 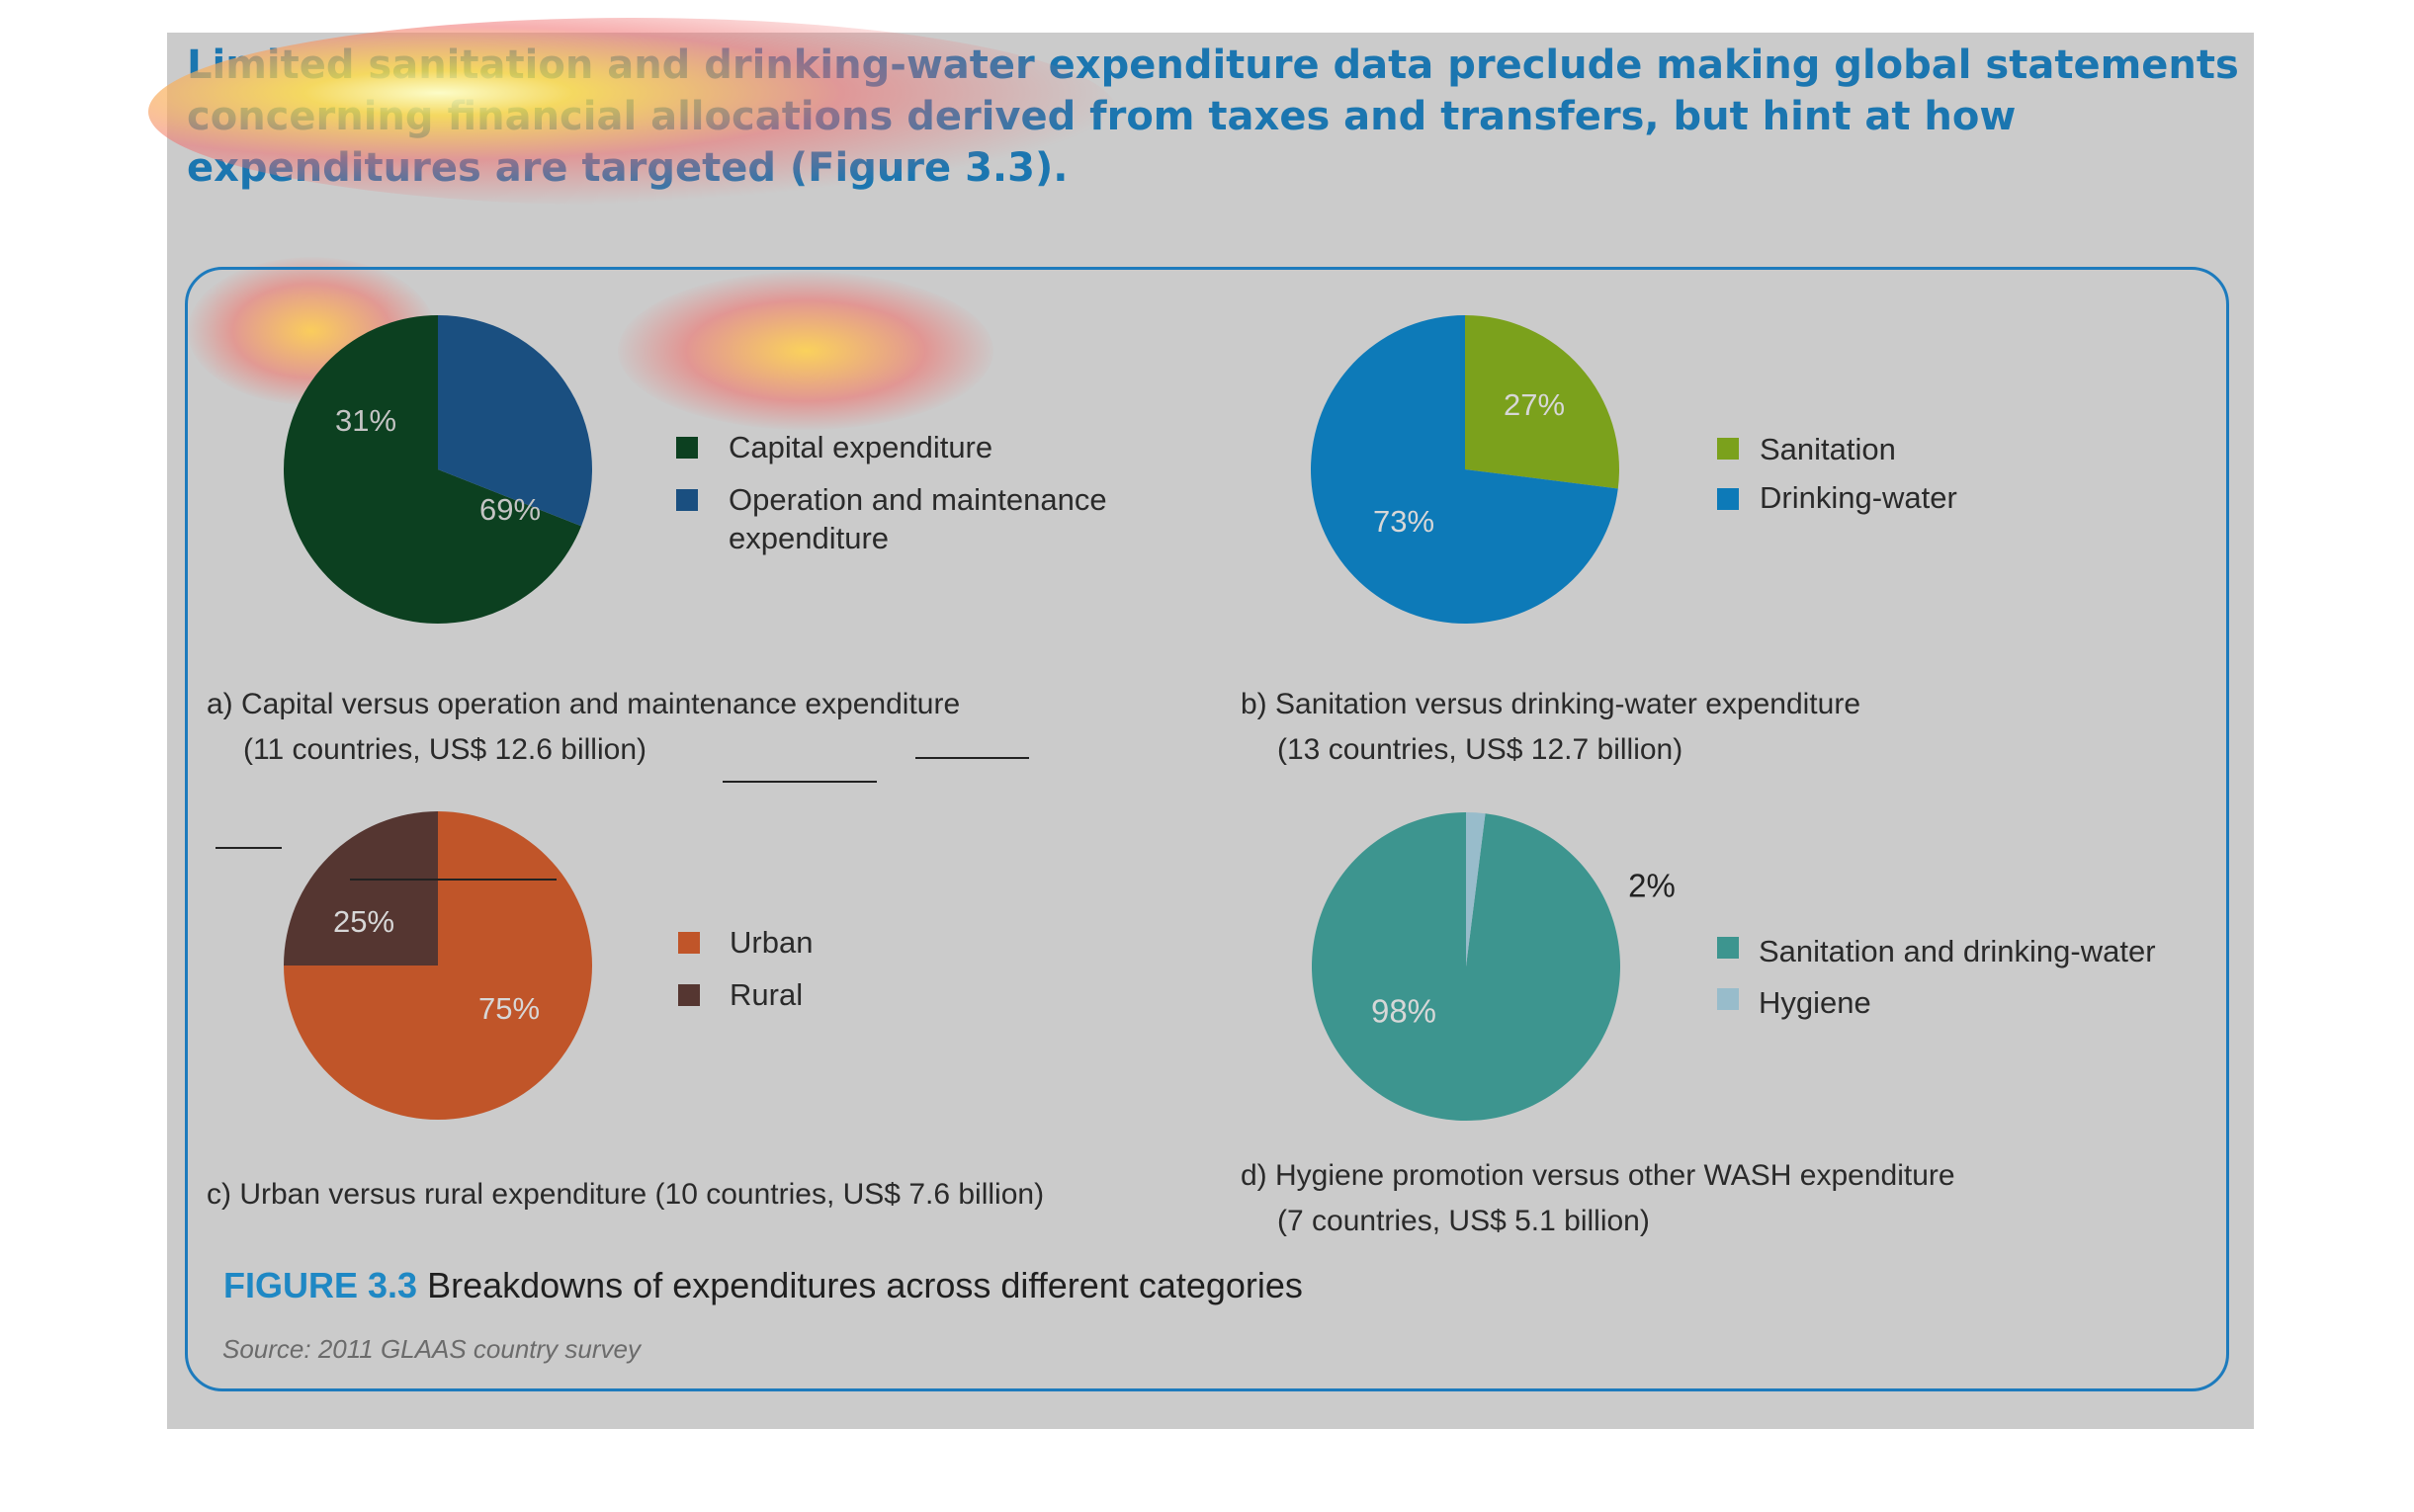 I want to click on legend-swatch-sanitation, so click(x=1728, y=449).